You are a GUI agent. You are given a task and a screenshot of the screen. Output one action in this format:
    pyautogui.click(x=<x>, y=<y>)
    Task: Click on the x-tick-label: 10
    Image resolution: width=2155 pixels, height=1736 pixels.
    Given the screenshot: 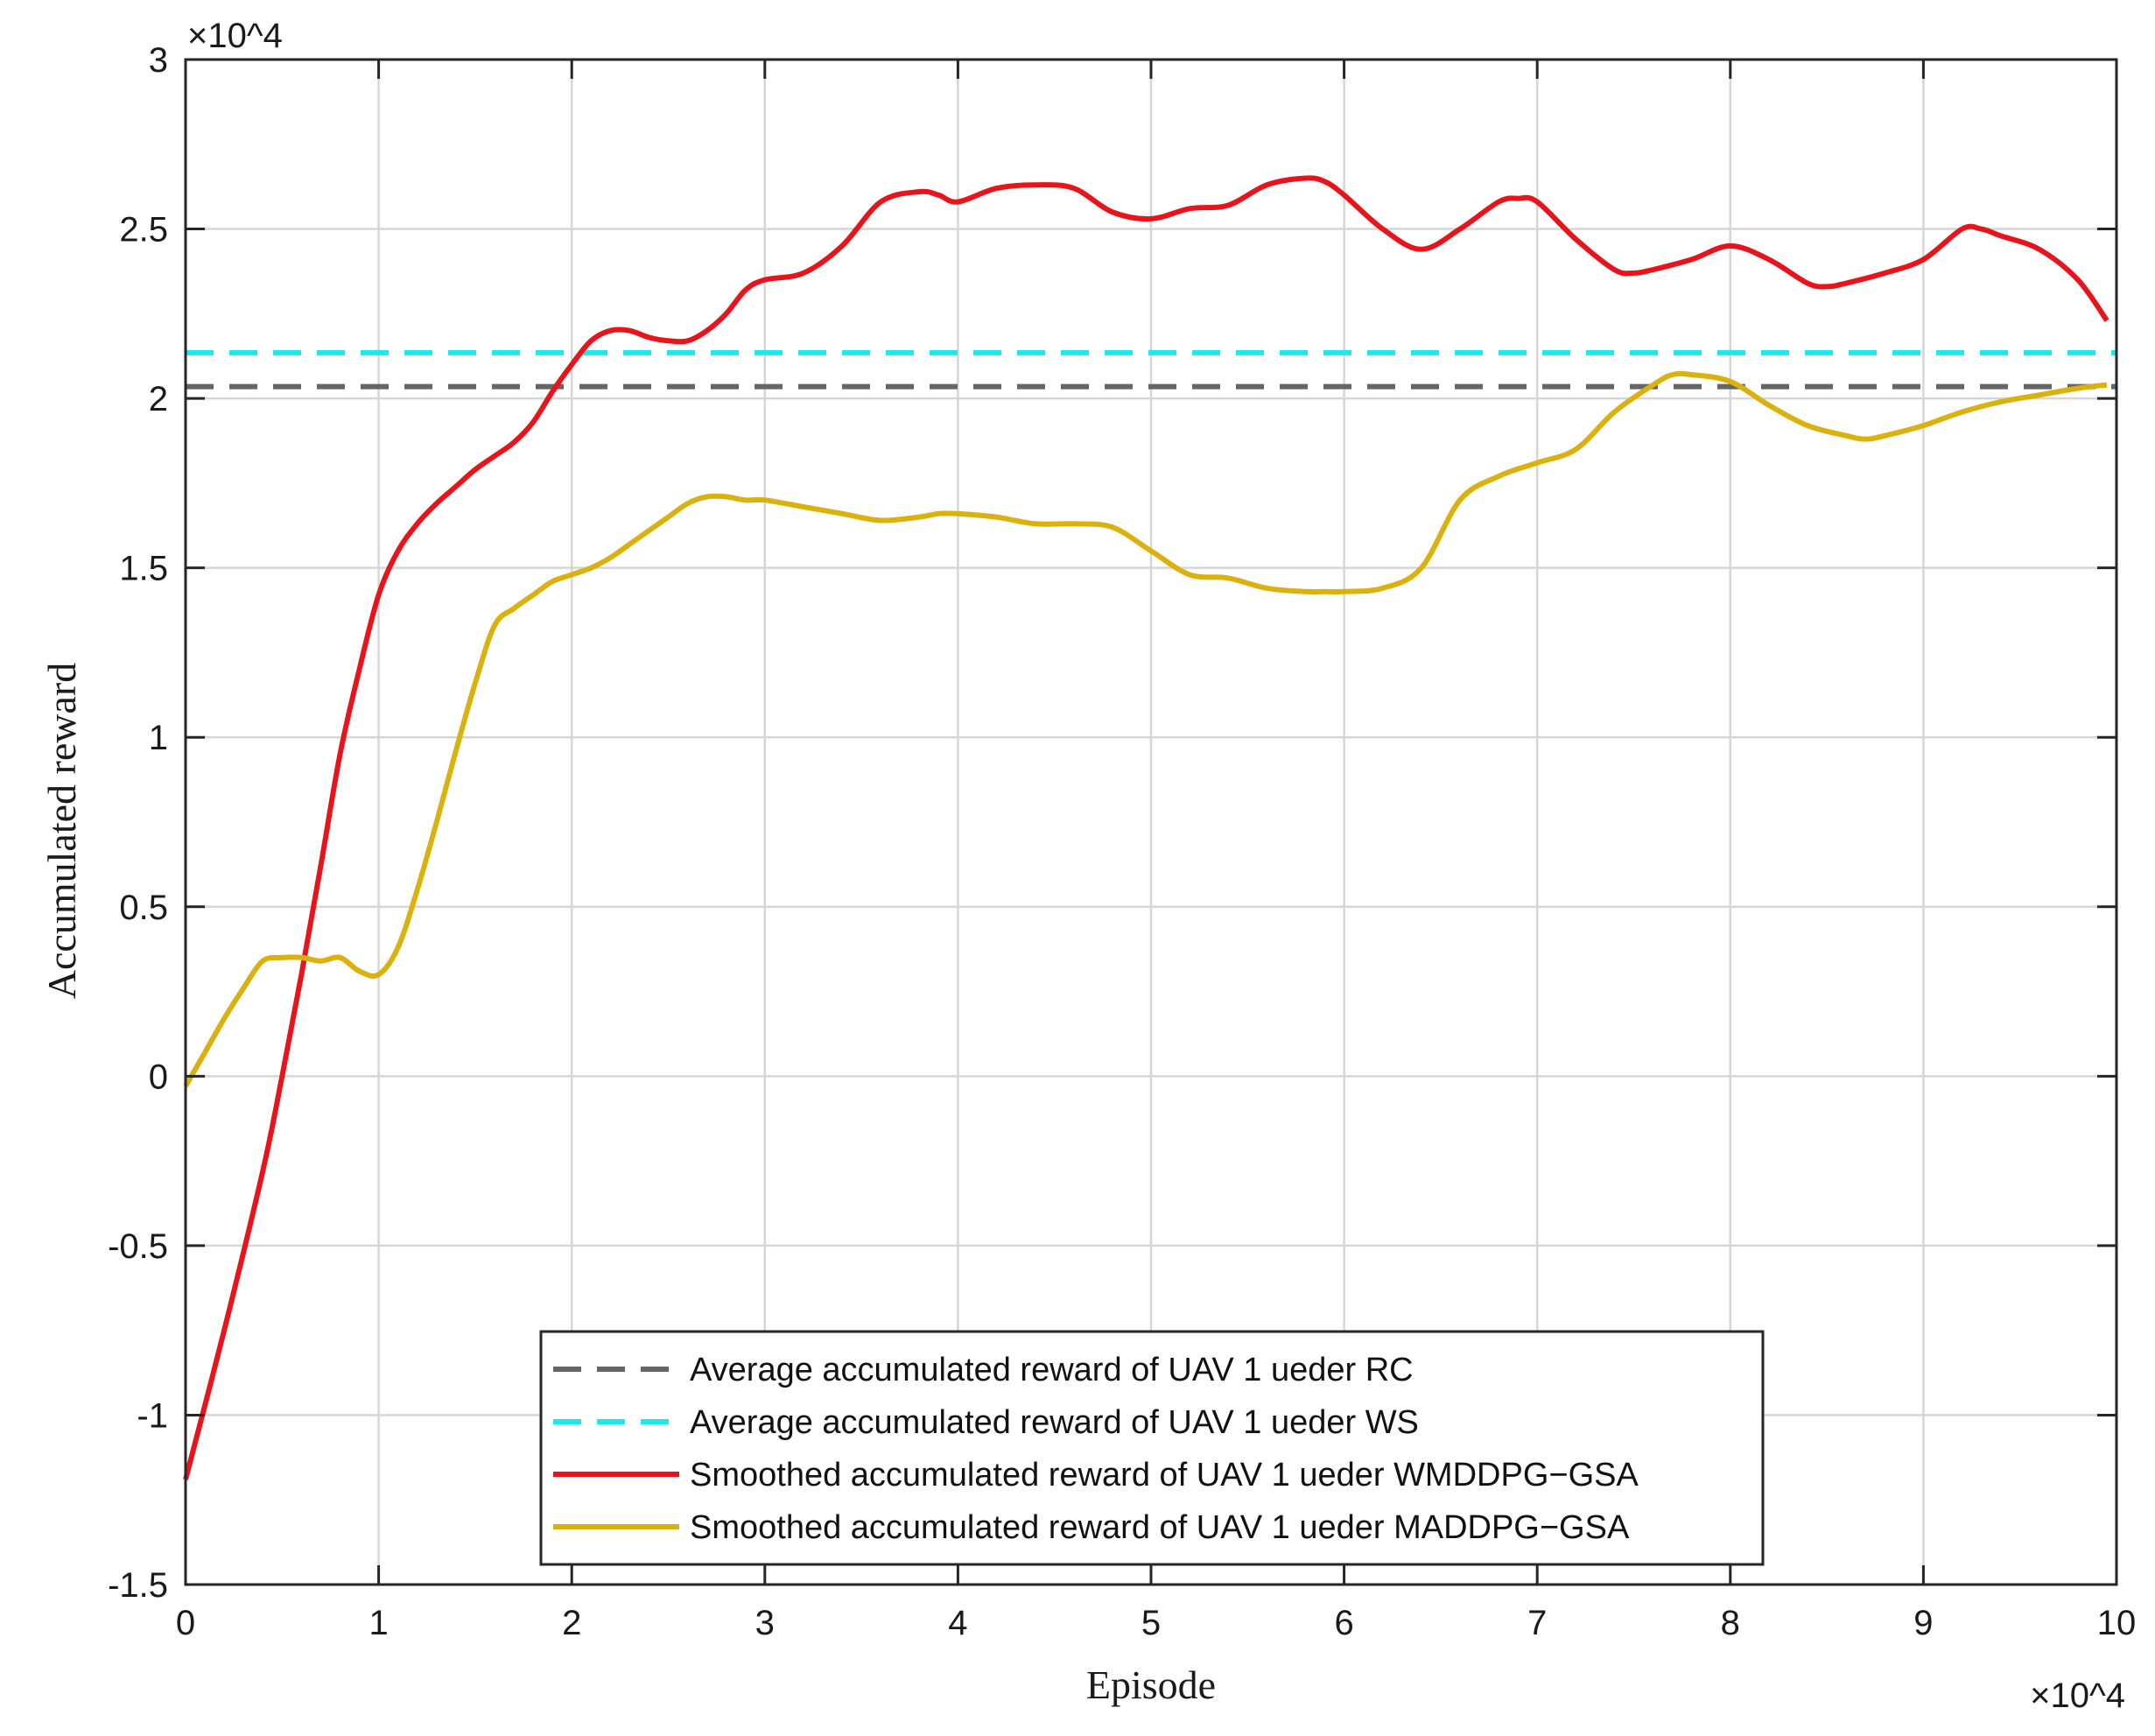 What is the action you would take?
    pyautogui.click(x=2117, y=1623)
    